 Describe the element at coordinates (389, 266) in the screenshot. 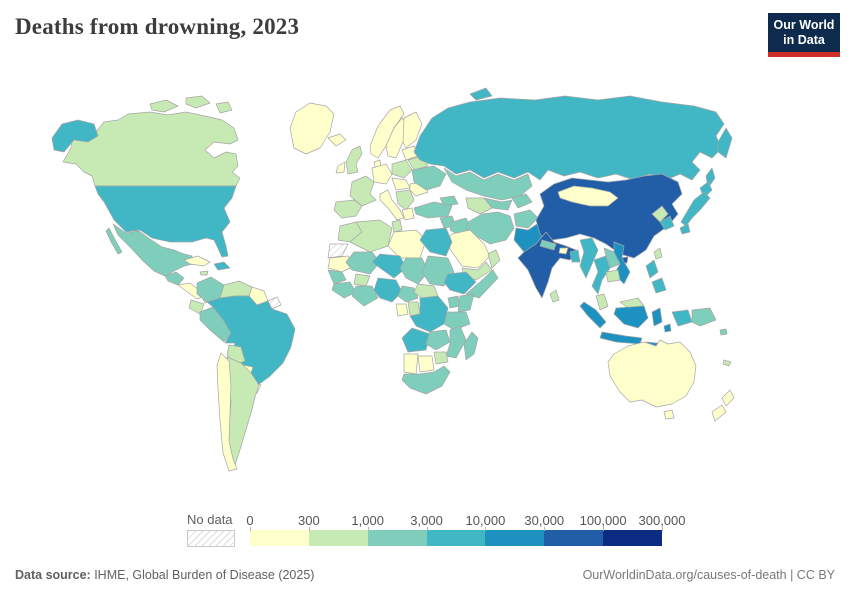

I see `country-niger` at that location.